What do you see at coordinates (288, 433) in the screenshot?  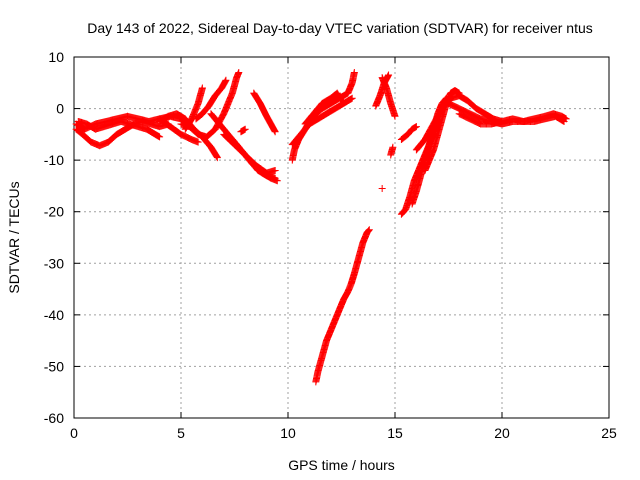 I see `x-tick-label: 10` at bounding box center [288, 433].